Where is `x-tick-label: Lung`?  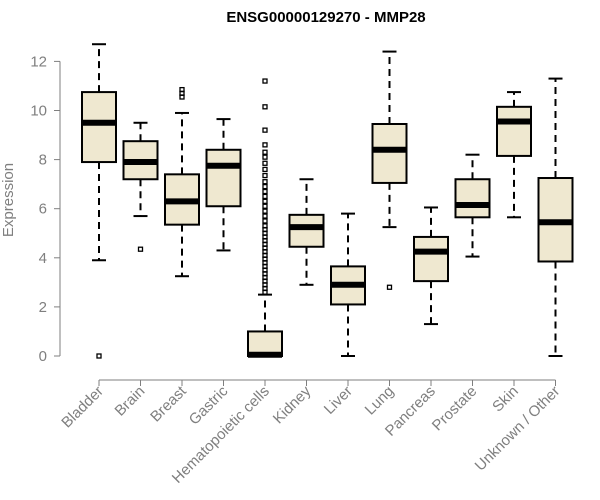 x-tick-label: Lung is located at coordinates (380, 401).